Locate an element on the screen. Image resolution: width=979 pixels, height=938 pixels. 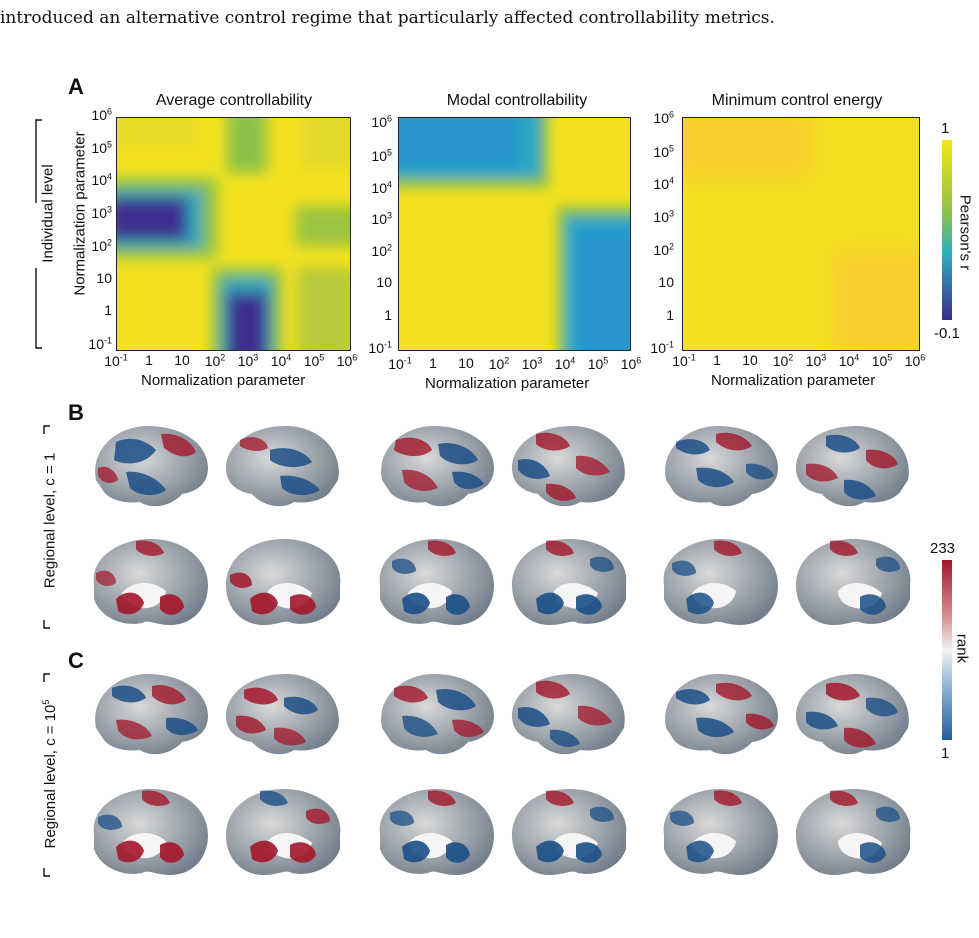
ytick-1e5: 10⁵ is located at coordinates (101, 147).